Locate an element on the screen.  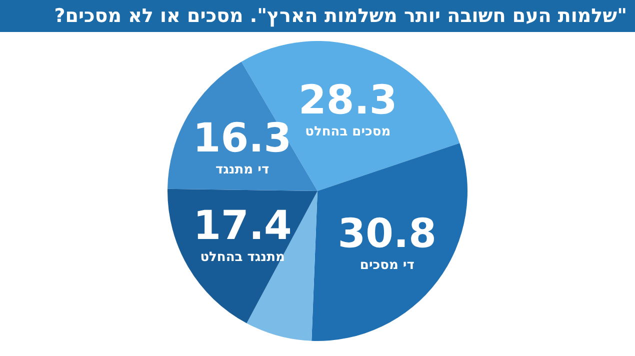
data-label: 30.8 is located at coordinates (387, 234).